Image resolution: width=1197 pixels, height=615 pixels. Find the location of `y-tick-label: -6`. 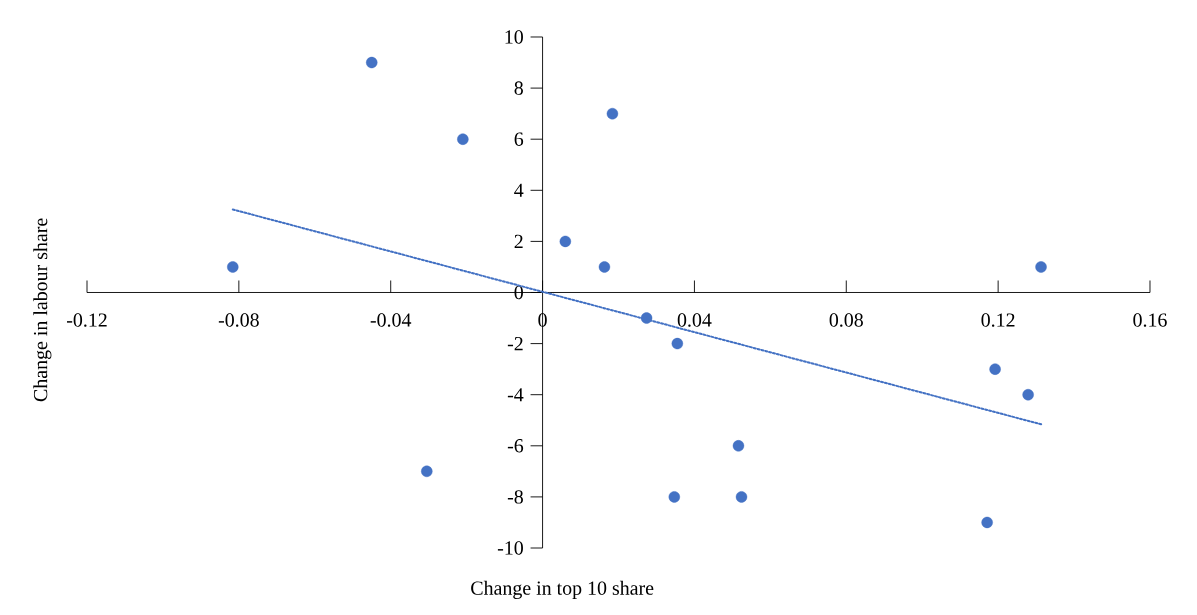

y-tick-label: -6 is located at coordinates (515, 446).